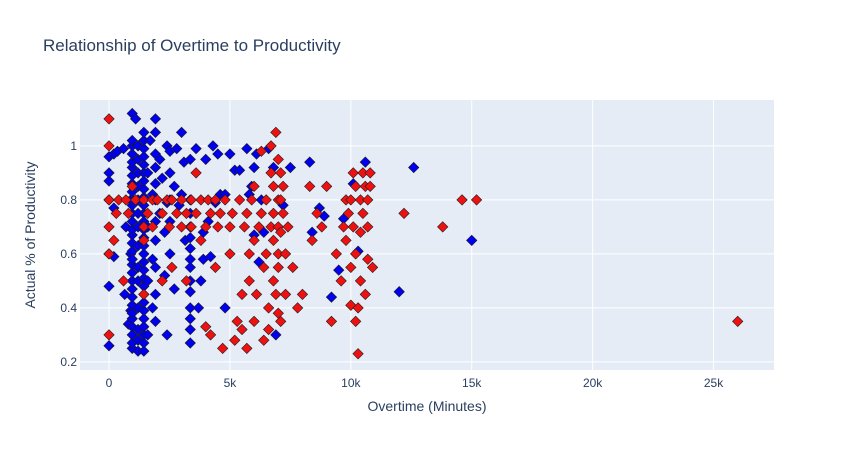 The image size is (855, 450). What do you see at coordinates (68, 308) in the screenshot?
I see `y-tick-label: 0.4` at bounding box center [68, 308].